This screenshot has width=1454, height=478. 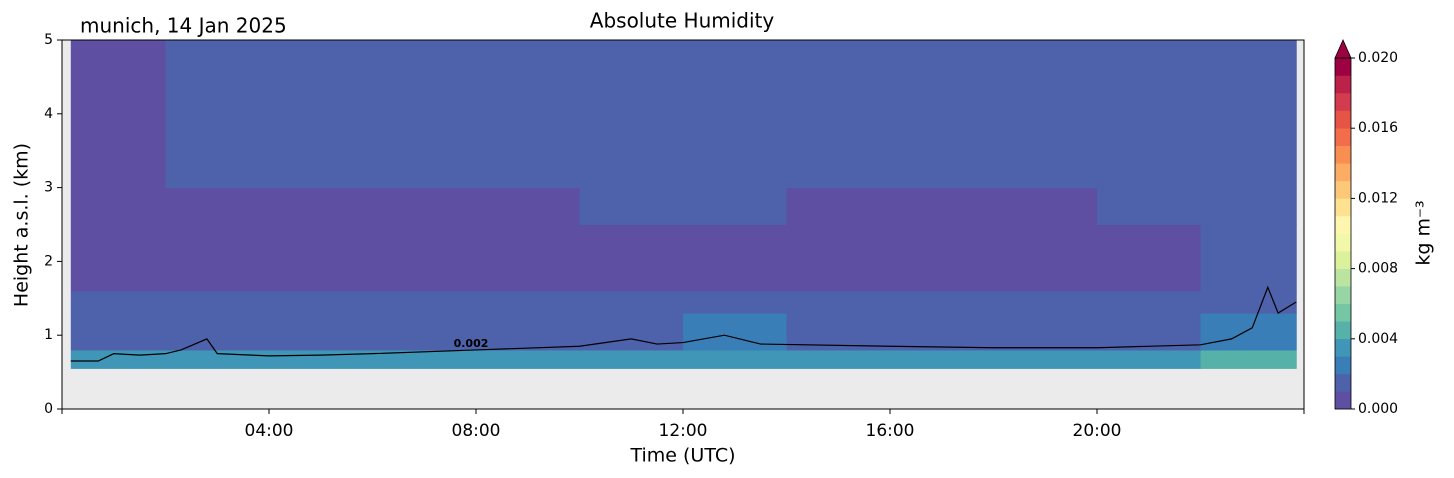 What do you see at coordinates (682, 456) in the screenshot?
I see `x-axis-label: Time (UTC)` at bounding box center [682, 456].